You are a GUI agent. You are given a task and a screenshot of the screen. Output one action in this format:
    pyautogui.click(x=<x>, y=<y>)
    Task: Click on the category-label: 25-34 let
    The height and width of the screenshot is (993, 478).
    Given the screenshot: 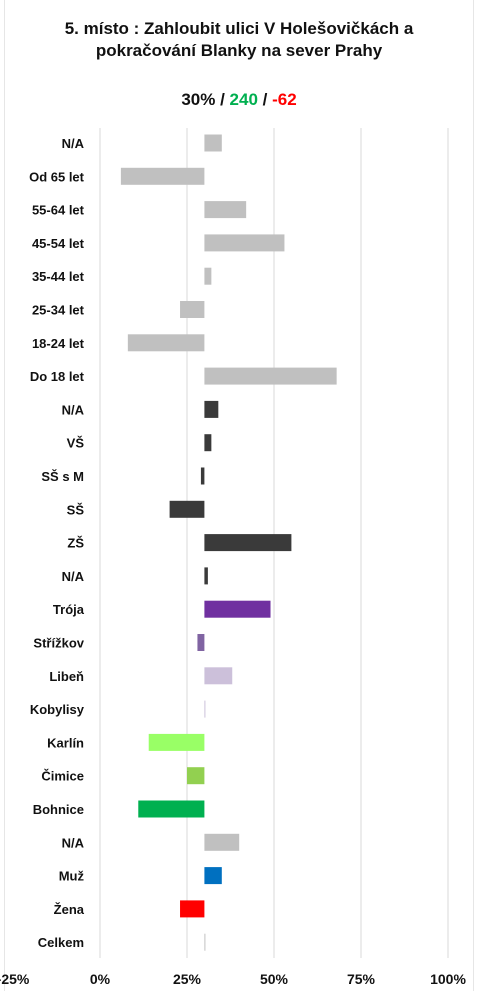 What is the action you would take?
    pyautogui.click(x=58, y=310)
    